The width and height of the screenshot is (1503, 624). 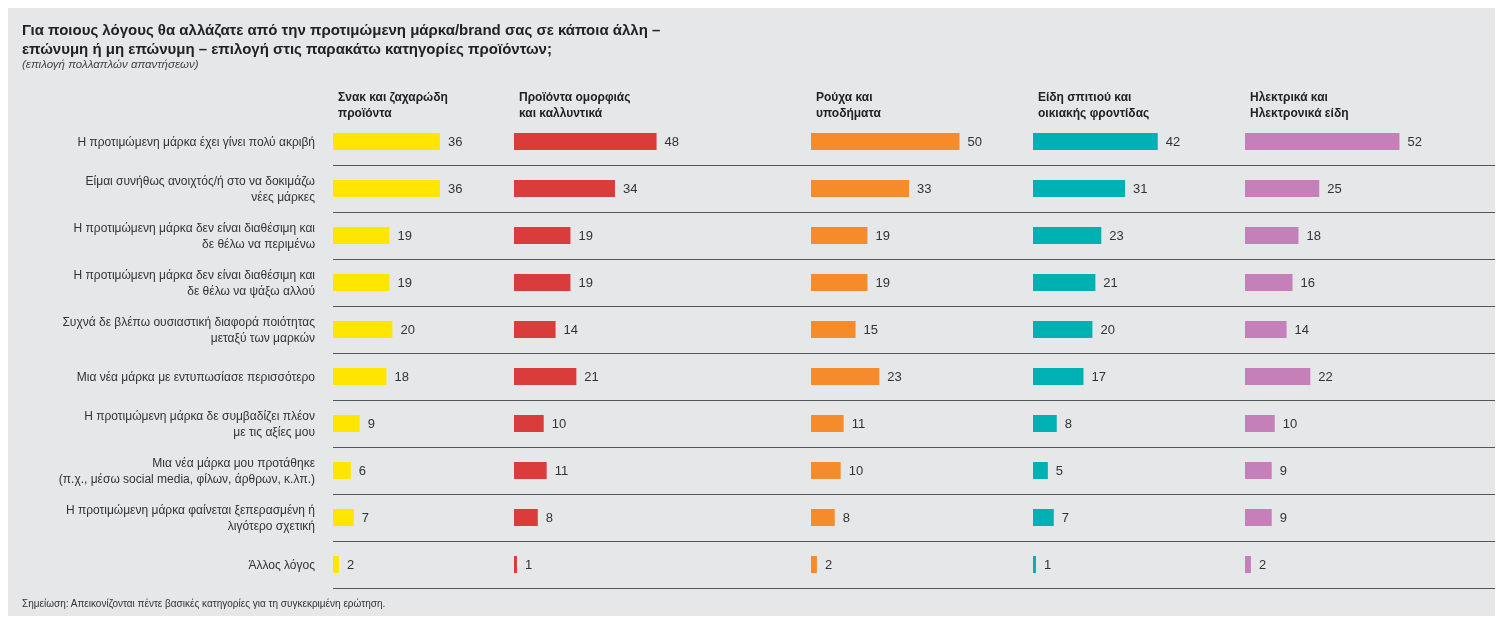 I want to click on y-tick-label: Άλλος λόγος, so click(x=282, y=564).